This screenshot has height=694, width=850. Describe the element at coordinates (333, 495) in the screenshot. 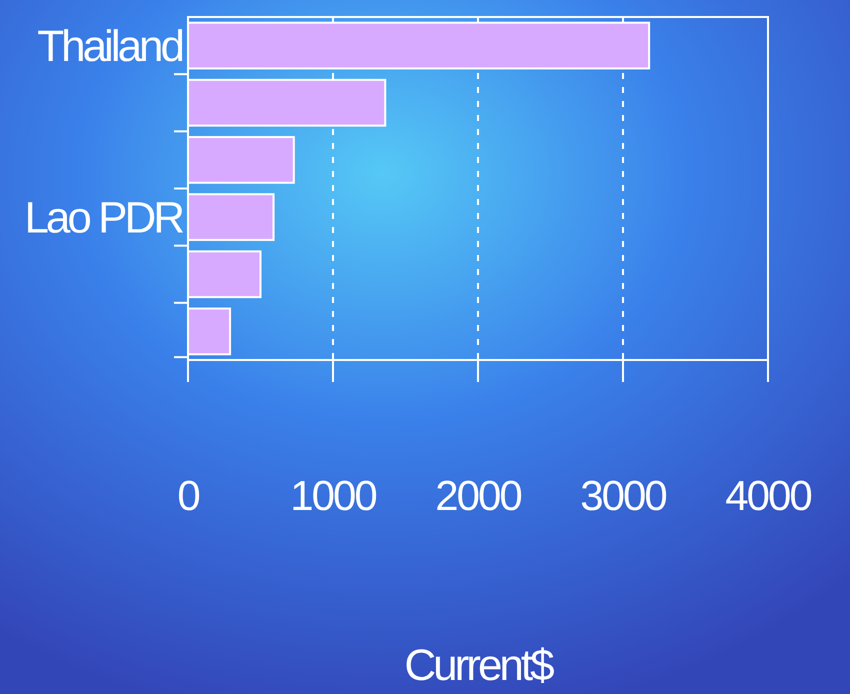

I see `x-tick-label: 1000` at that location.